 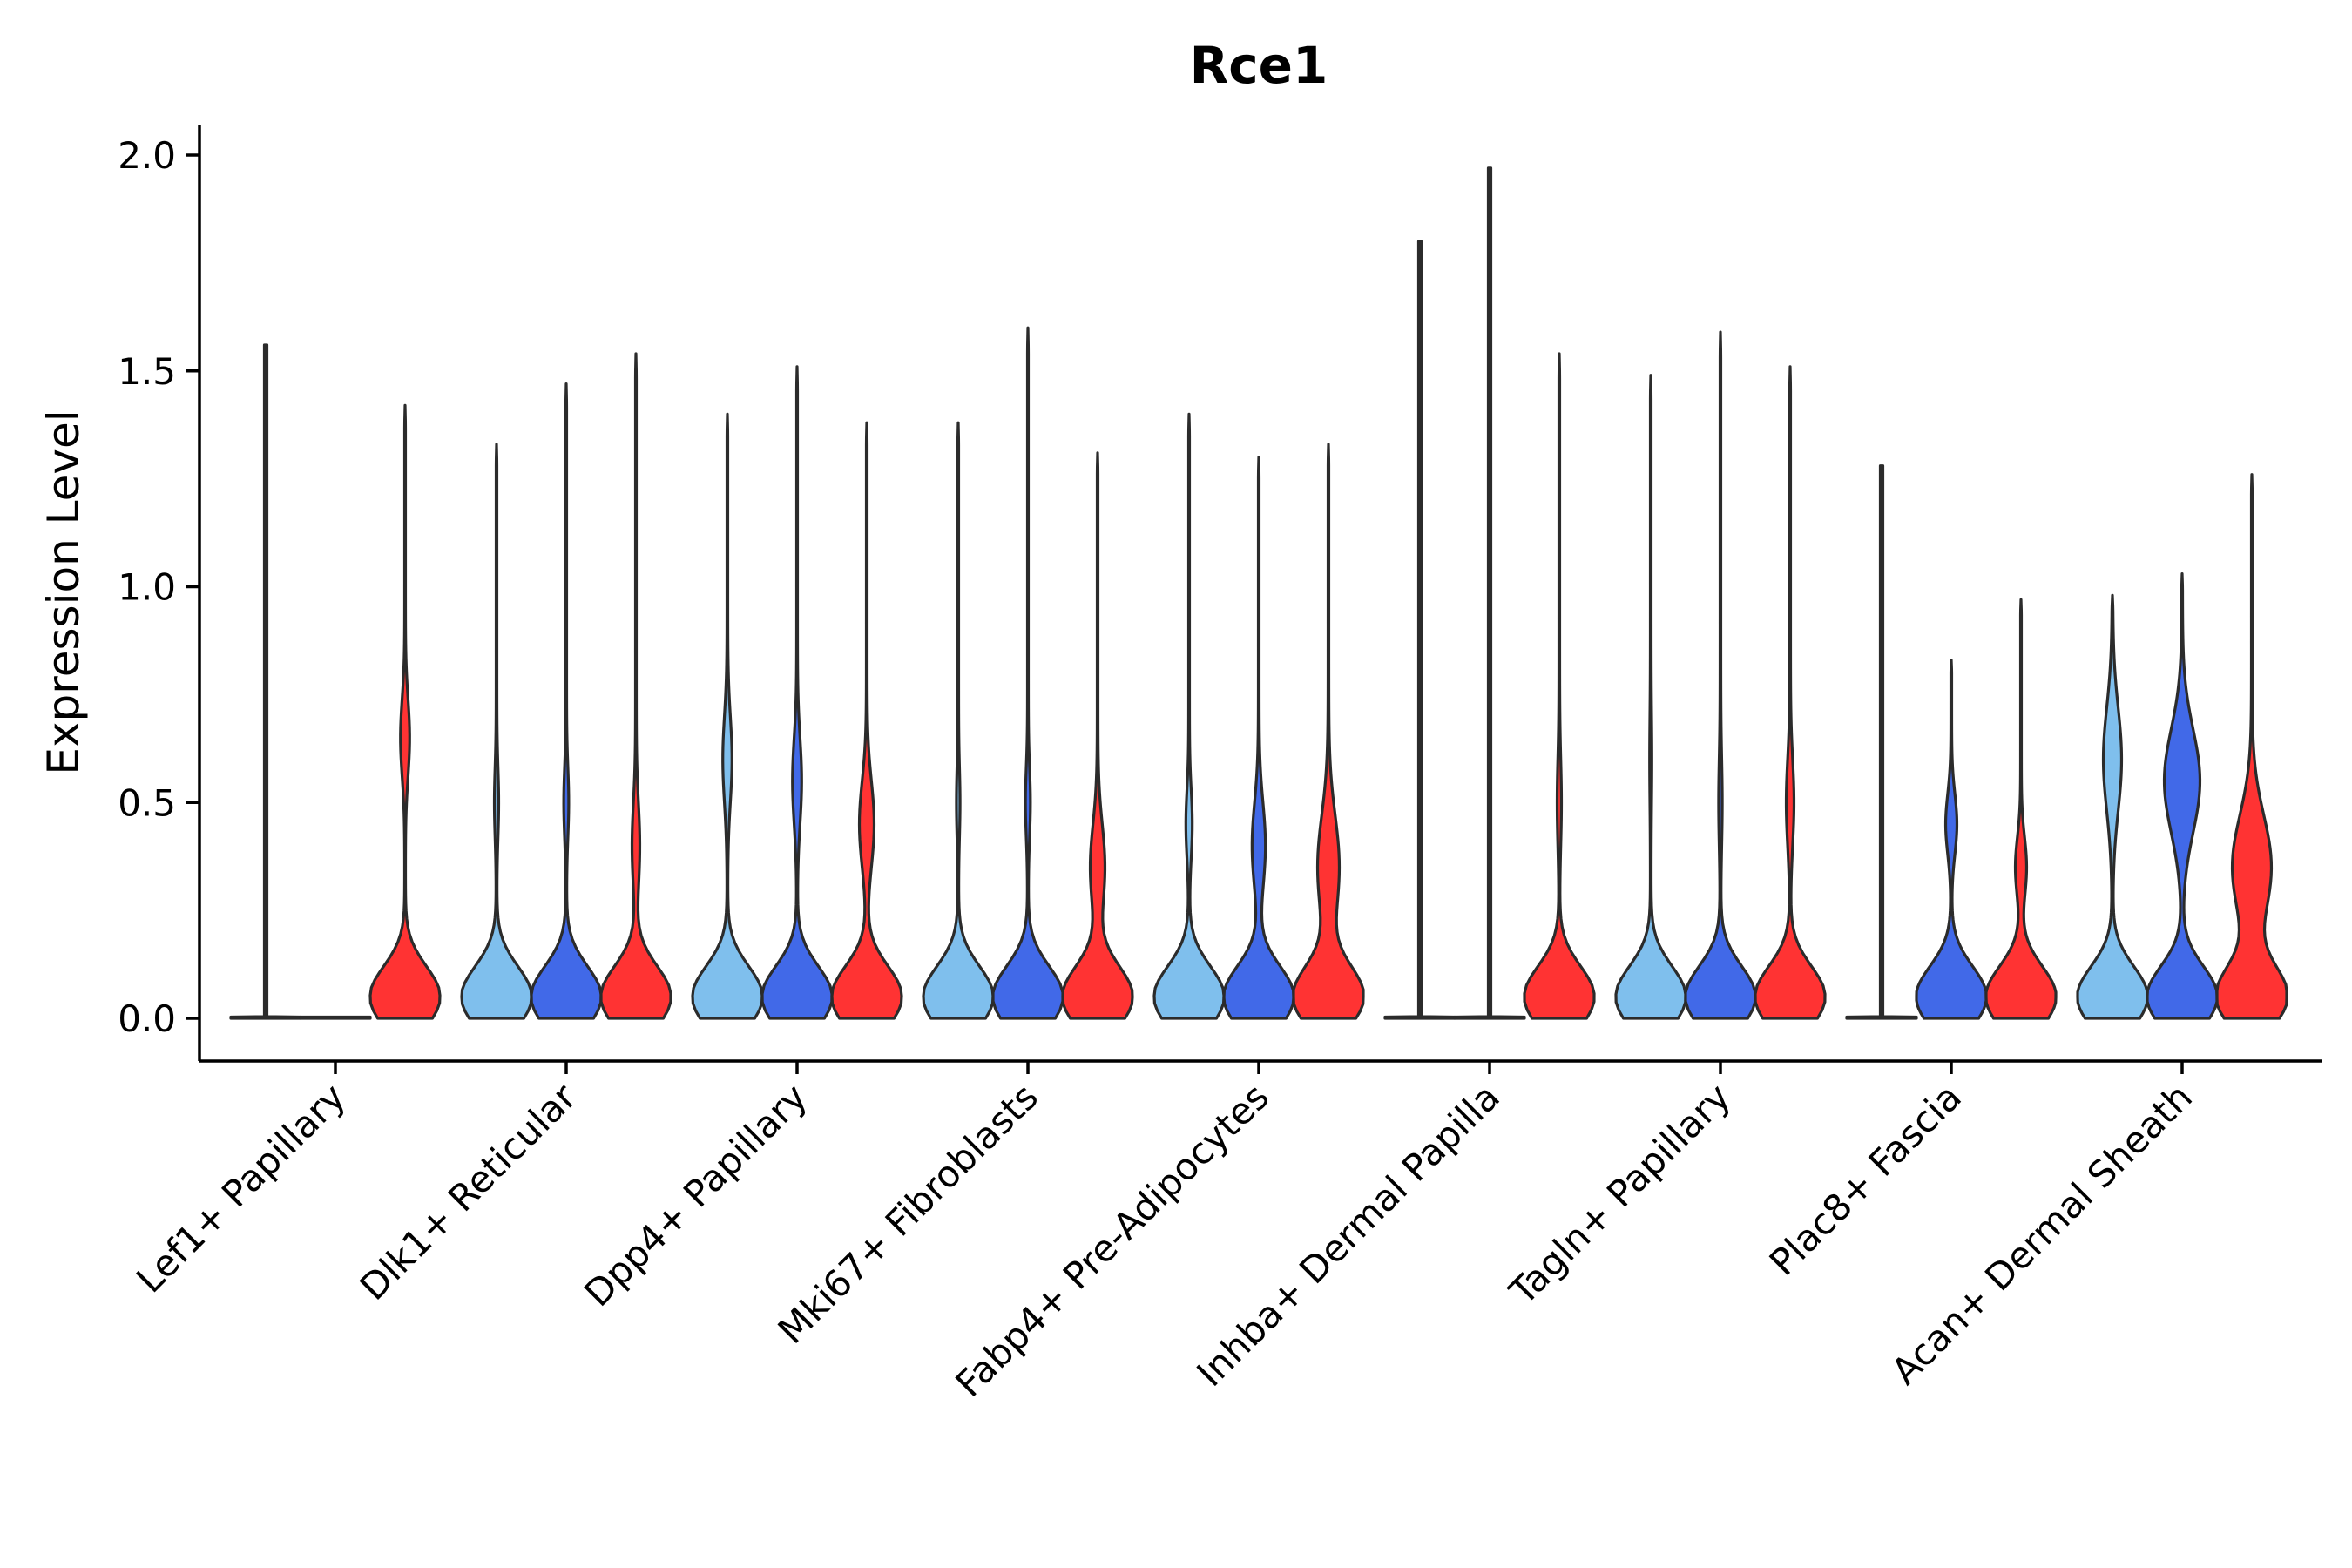 What do you see at coordinates (1620, 1194) in the screenshot?
I see `x-tick-label: Tagln+ Papillary` at bounding box center [1620, 1194].